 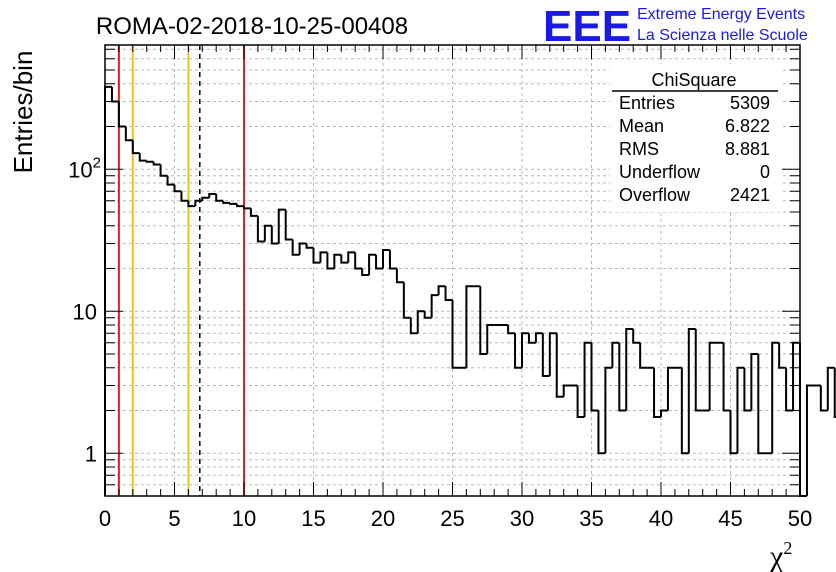 What do you see at coordinates (722, 35) in the screenshot?
I see `eee-logo-line2: La Scienza nelle Scuole` at bounding box center [722, 35].